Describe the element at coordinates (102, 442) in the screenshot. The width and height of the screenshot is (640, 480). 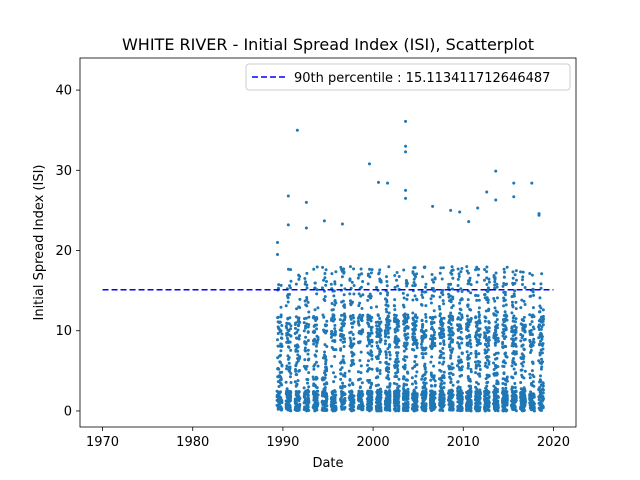
I see `x-tick-label: 1970` at that location.